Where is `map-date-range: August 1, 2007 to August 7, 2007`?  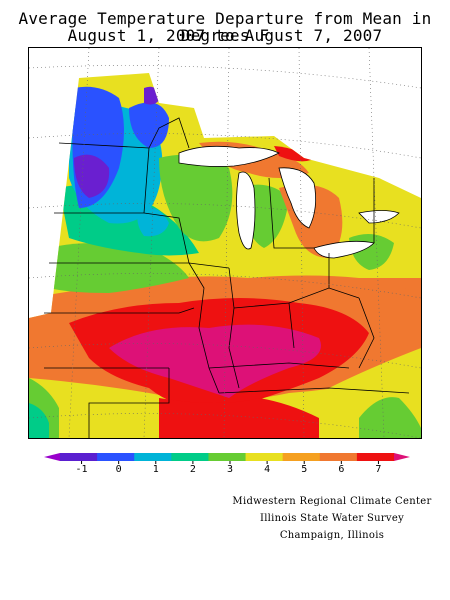
map-date-range: August 1, 2007 to August 7, 2007 is located at coordinates (225, 35).